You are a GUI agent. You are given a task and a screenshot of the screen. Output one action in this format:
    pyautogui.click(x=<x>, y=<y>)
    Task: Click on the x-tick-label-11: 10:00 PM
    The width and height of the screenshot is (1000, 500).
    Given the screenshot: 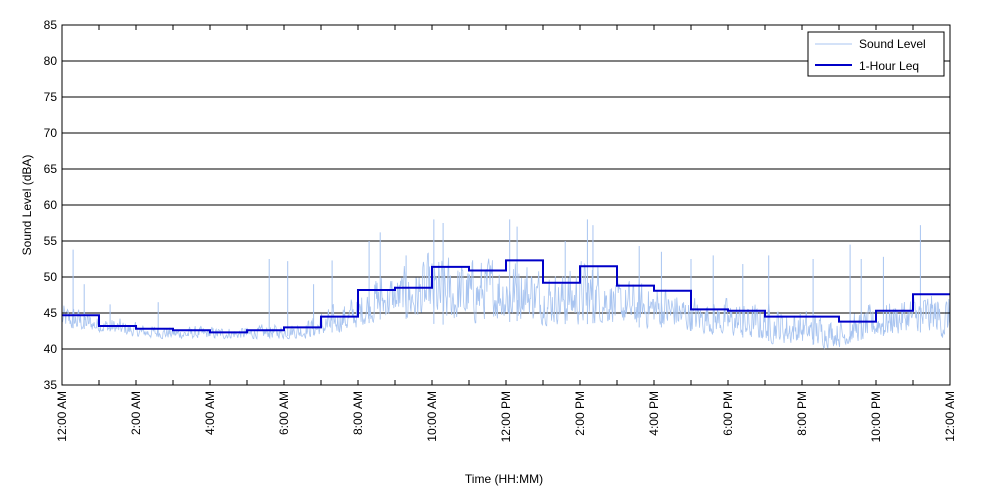 What is the action you would take?
    pyautogui.click(x=876, y=416)
    